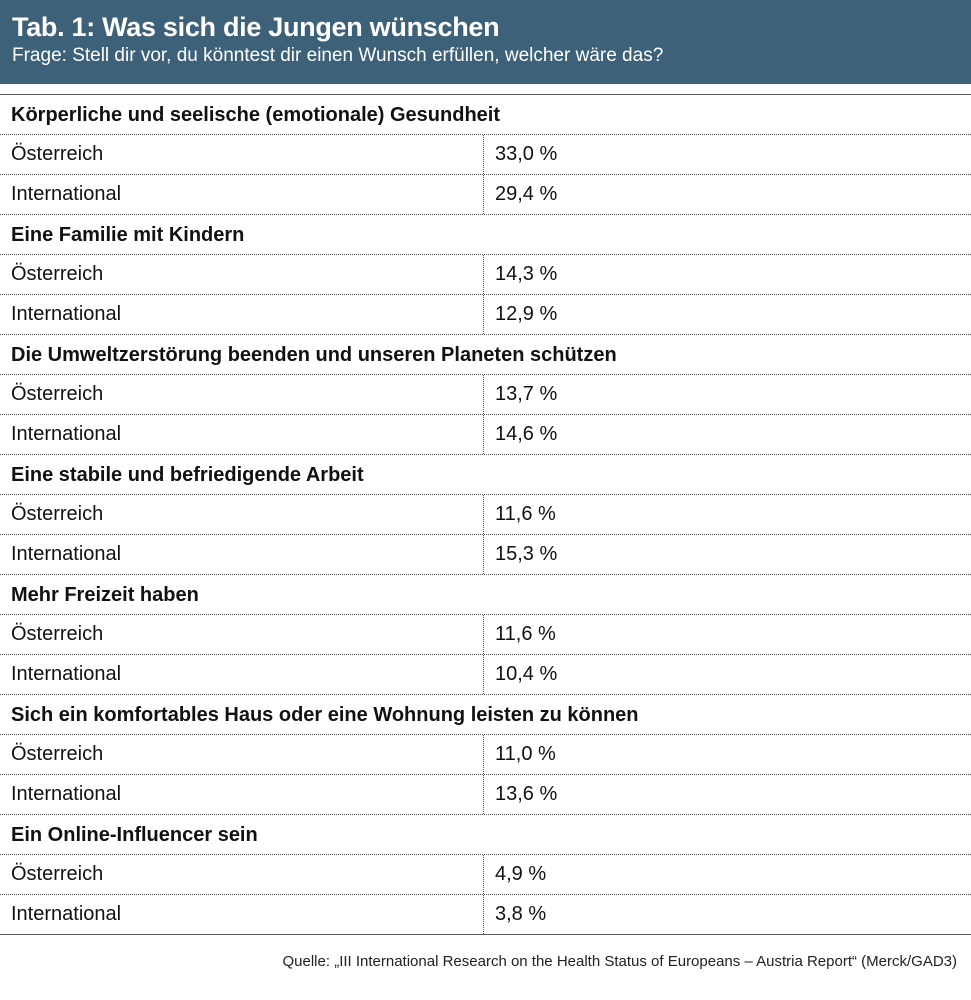 The image size is (971, 1000). What do you see at coordinates (521, 874) in the screenshot?
I see `value-cell: 4,9 %` at bounding box center [521, 874].